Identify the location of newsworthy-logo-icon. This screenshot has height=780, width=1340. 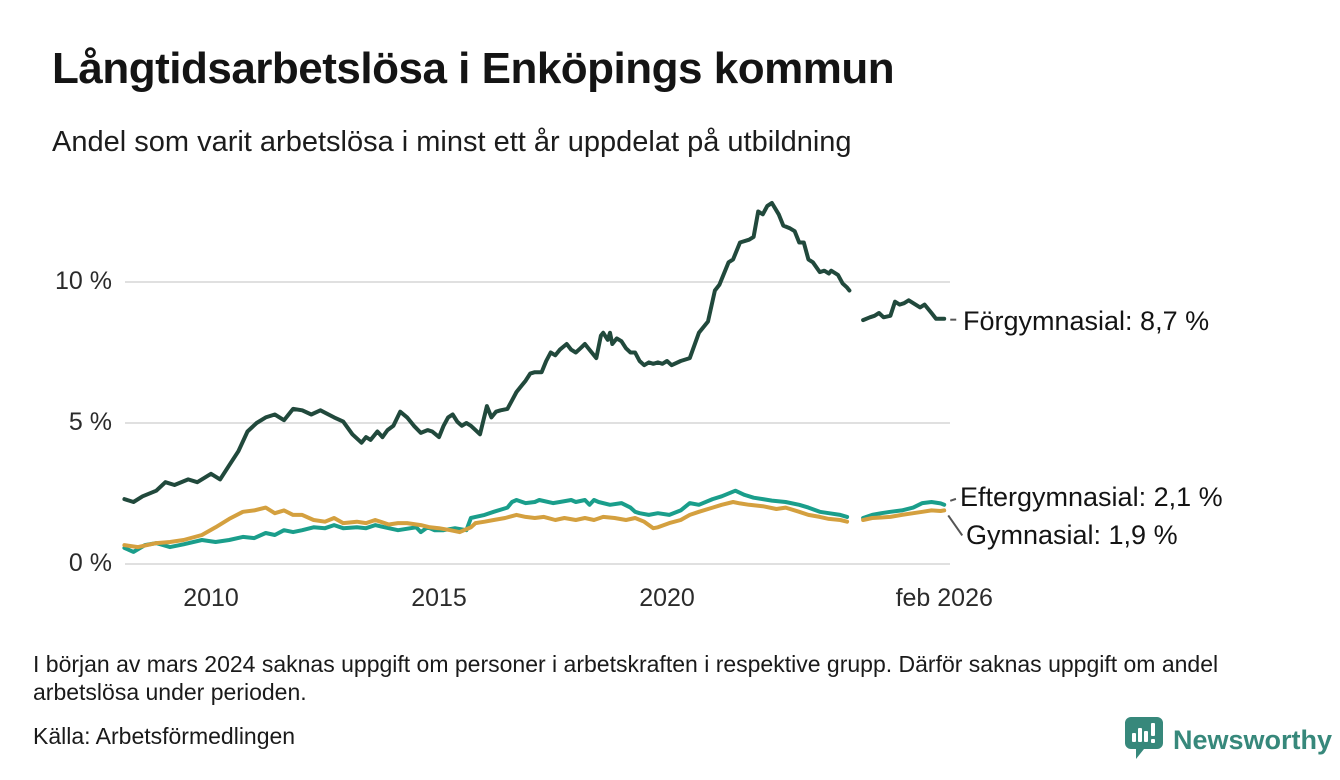
(1144, 740).